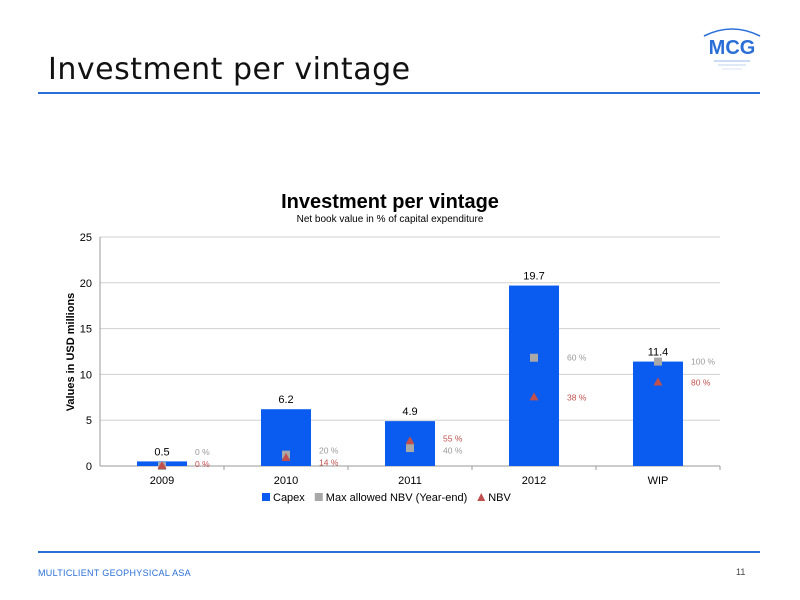 Image resolution: width=800 pixels, height=600 pixels. I want to click on capex-value-label: 4.9, so click(409, 412).